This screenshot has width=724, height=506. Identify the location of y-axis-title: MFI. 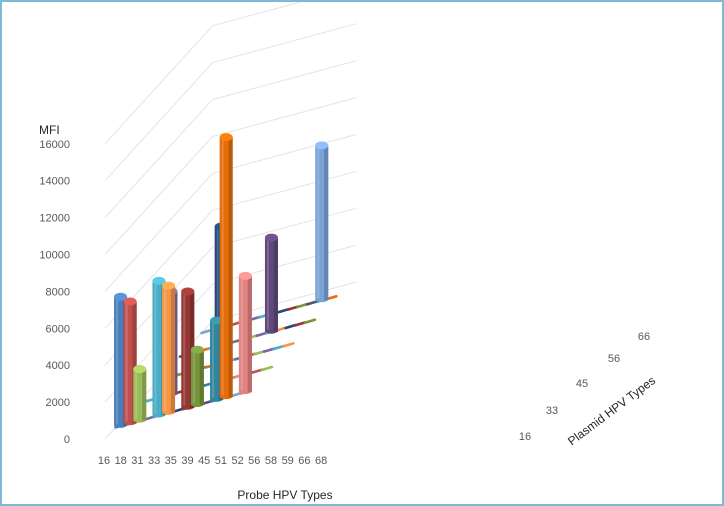
(49, 130).